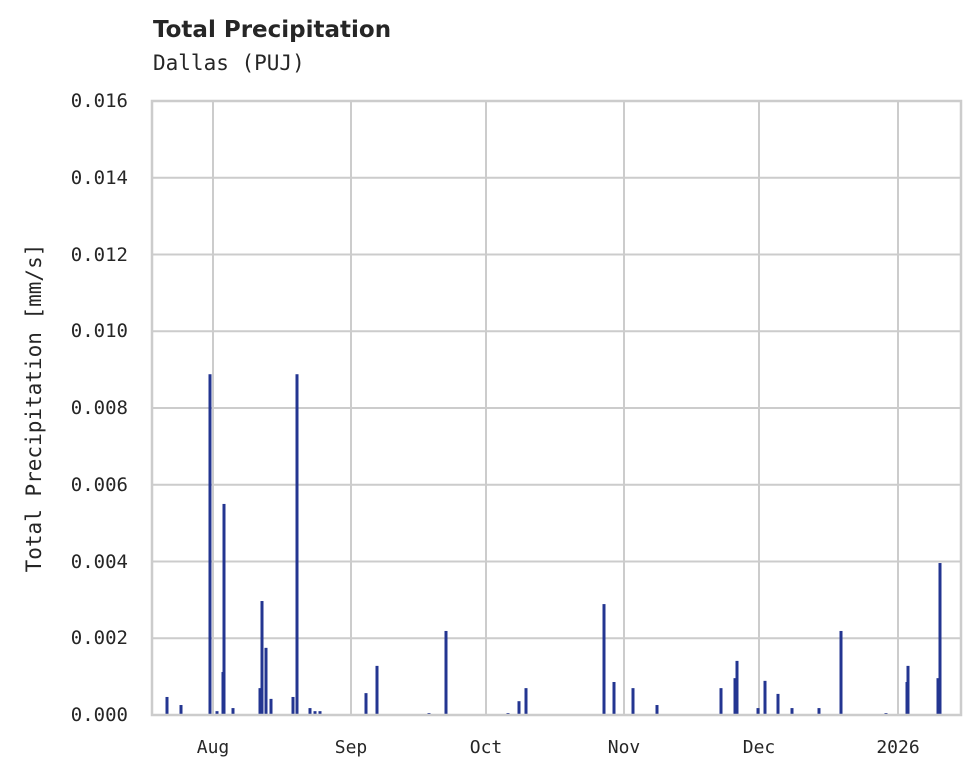  Describe the element at coordinates (213, 747) in the screenshot. I see `x-tick-label: Aug` at that location.